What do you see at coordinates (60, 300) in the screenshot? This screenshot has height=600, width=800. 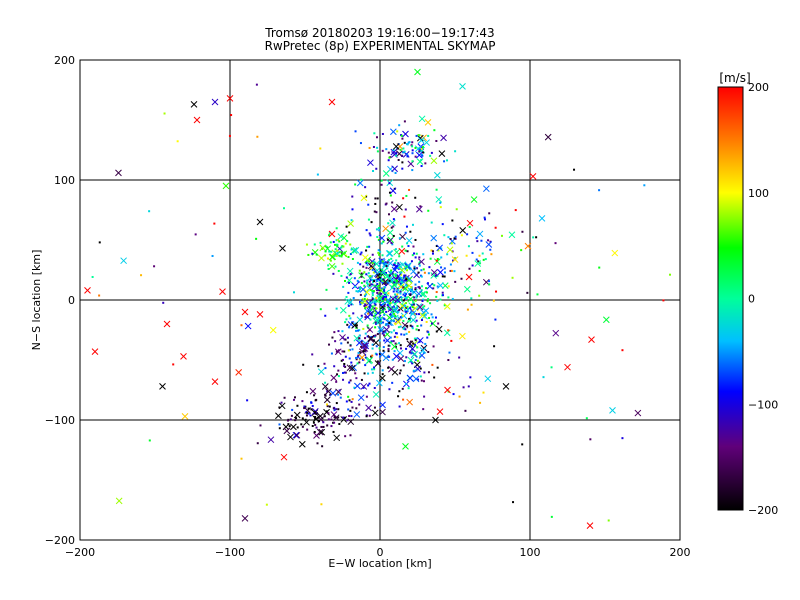 I see `y-axis-ticks: −200 −100 0 100 200` at bounding box center [60, 300].